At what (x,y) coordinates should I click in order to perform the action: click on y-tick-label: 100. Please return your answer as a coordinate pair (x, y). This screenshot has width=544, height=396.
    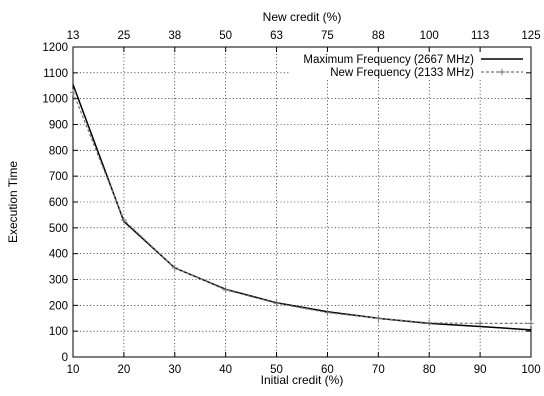
    Looking at the image, I should click on (58, 332).